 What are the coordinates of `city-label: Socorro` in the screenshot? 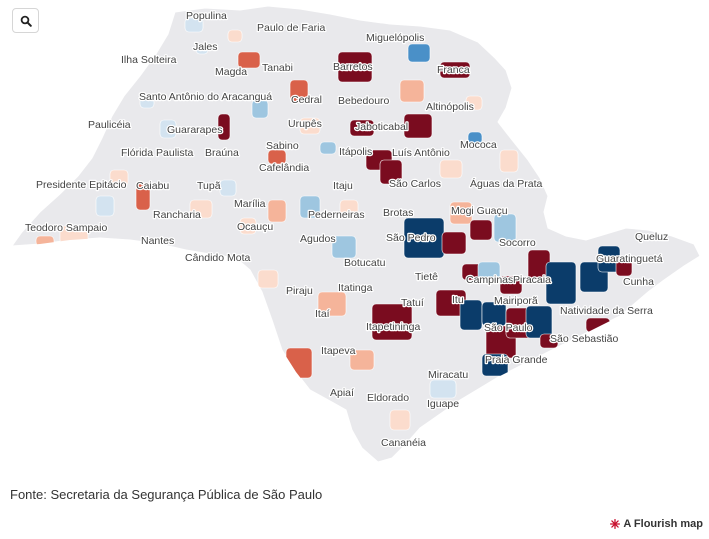 It's located at (517, 243).